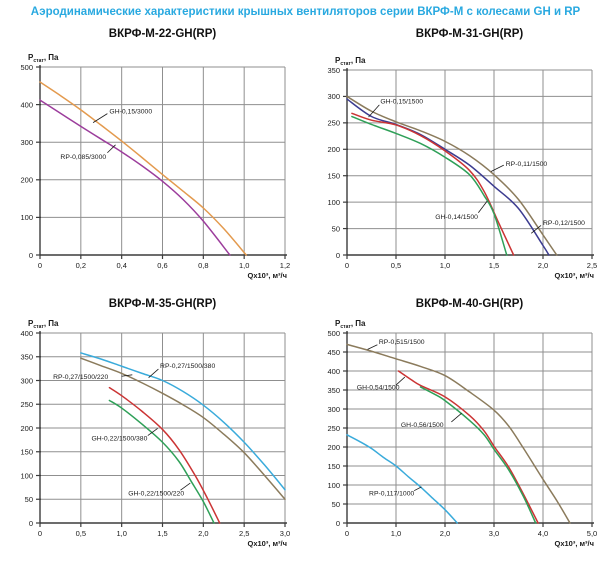  Describe the element at coordinates (592, 533) in the screenshot. I see `x-tick-label: 5,0` at that location.